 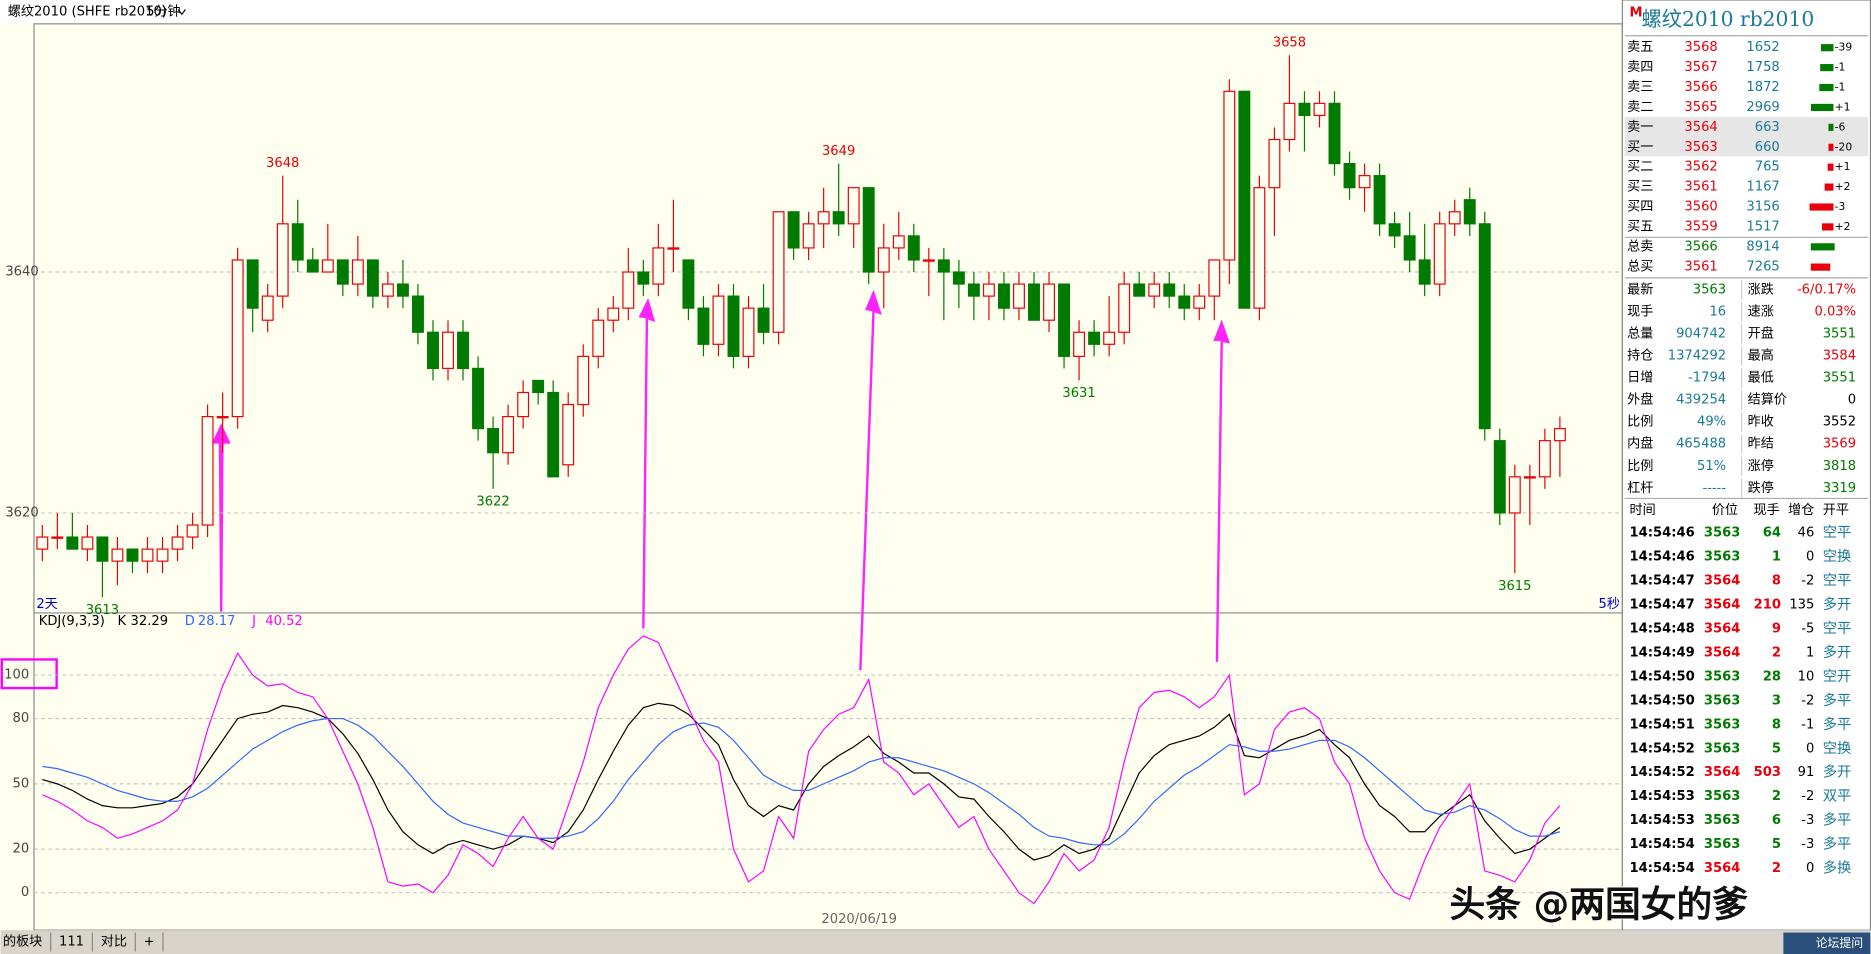 What do you see at coordinates (1700, 147) in the screenshot?
I see `book-price: 3563` at bounding box center [1700, 147].